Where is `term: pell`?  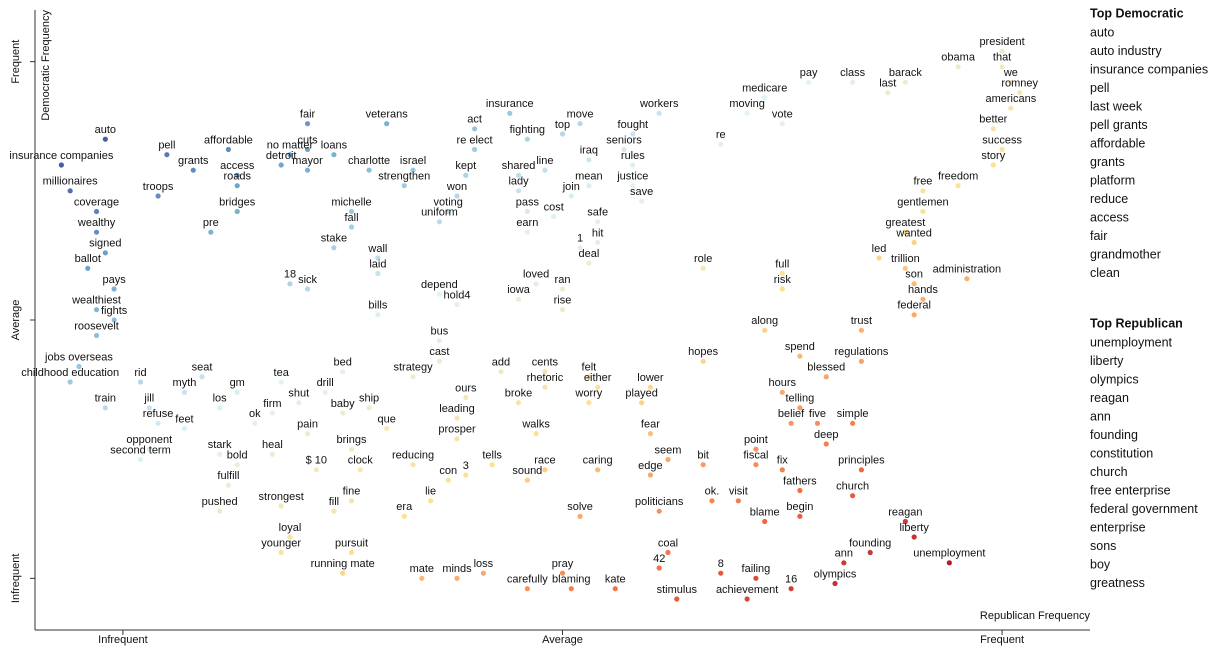 term: pell is located at coordinates (1099, 88).